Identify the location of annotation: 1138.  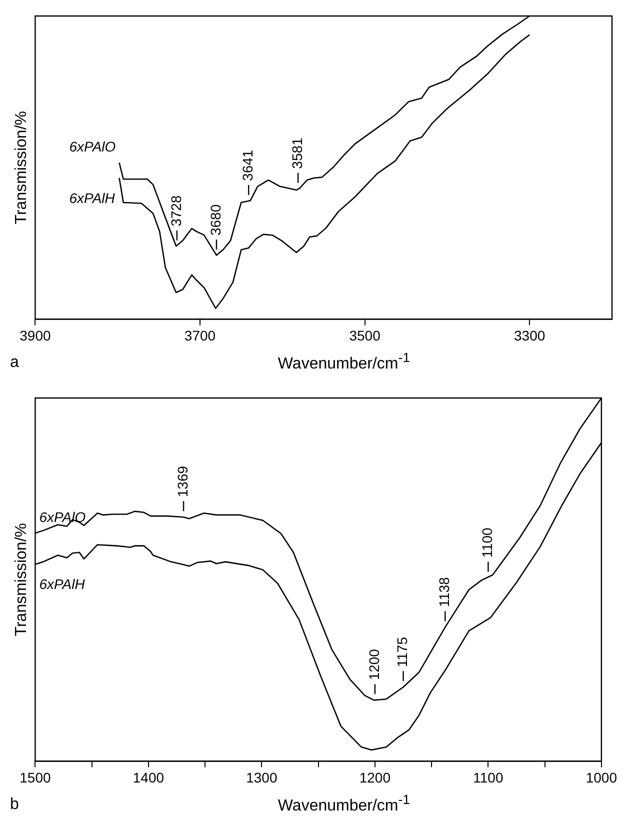
(444, 592).